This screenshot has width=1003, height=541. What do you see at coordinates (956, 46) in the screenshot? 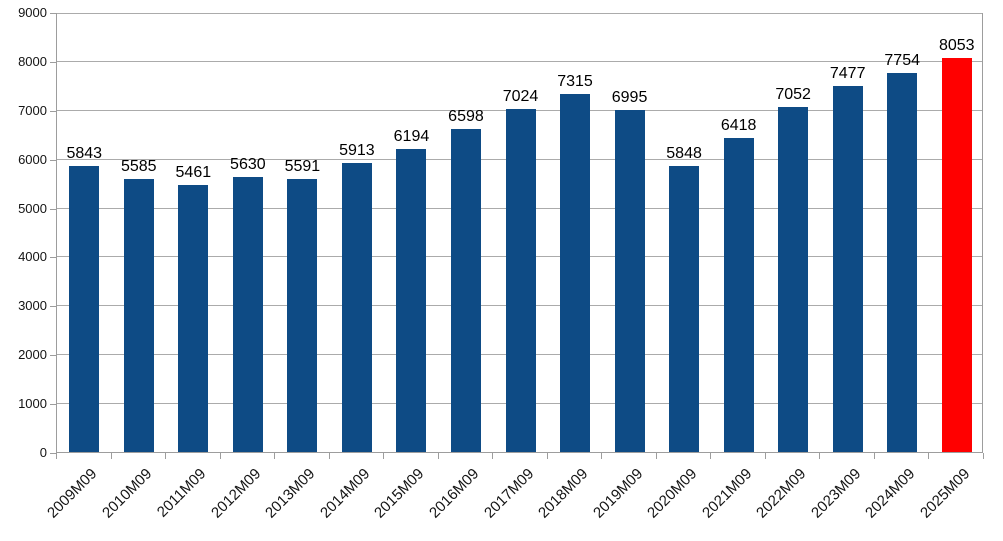
I see `value-label: 8053` at bounding box center [956, 46].